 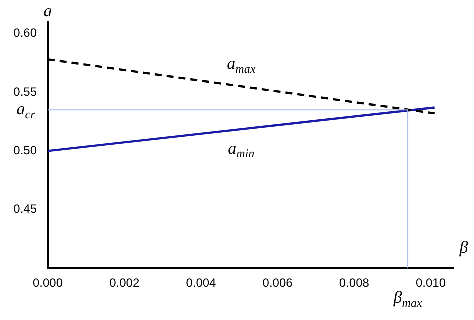 I want to click on x-tick-label: 0.006, so click(x=278, y=283).